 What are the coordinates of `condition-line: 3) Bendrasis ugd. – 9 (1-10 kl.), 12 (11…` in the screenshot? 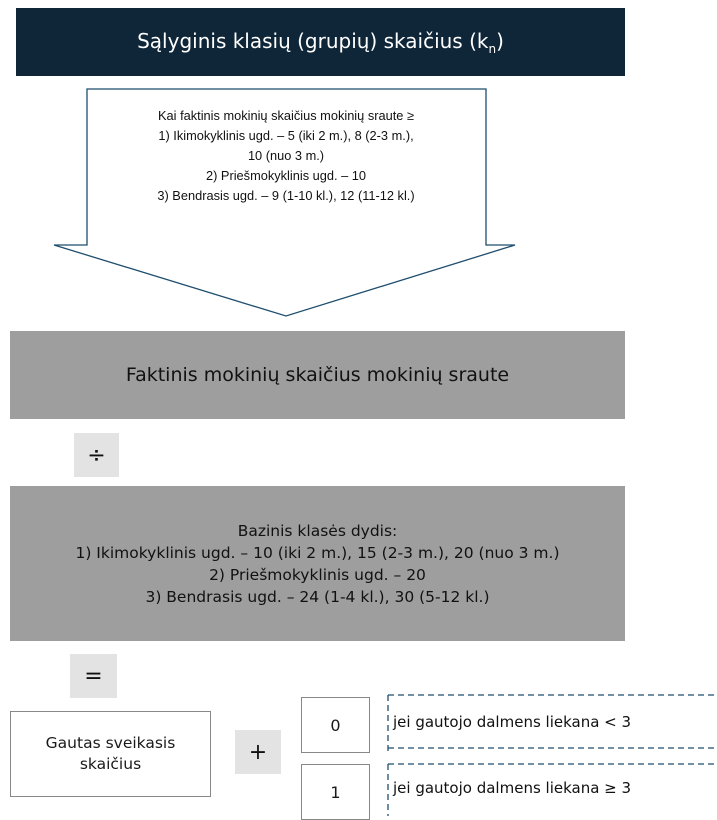 It's located at (286, 195).